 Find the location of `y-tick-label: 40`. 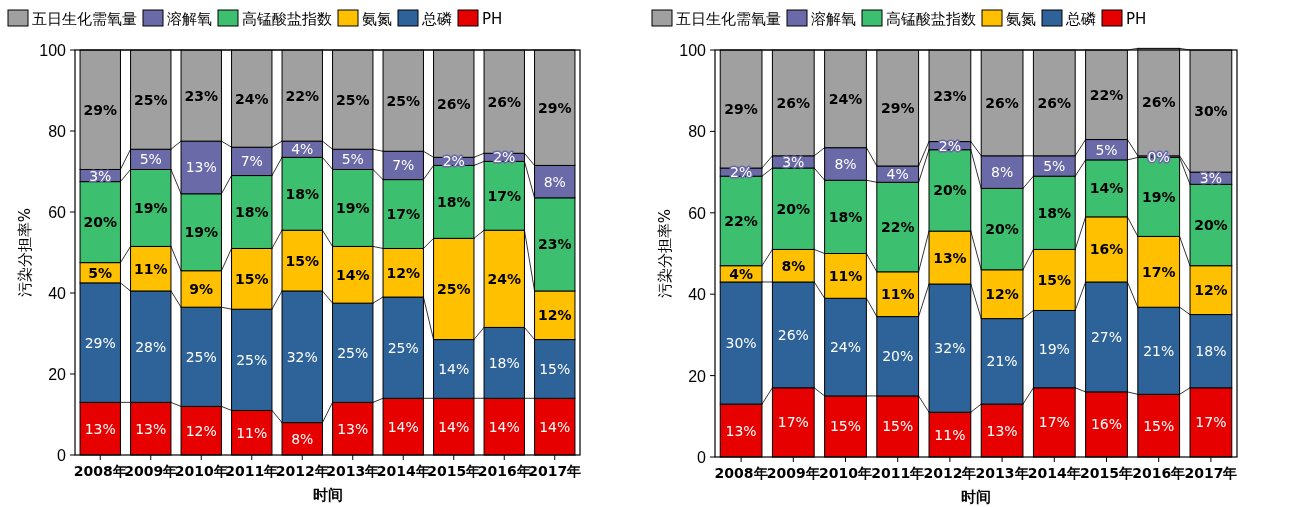

y-tick-label: 40 is located at coordinates (57, 293).